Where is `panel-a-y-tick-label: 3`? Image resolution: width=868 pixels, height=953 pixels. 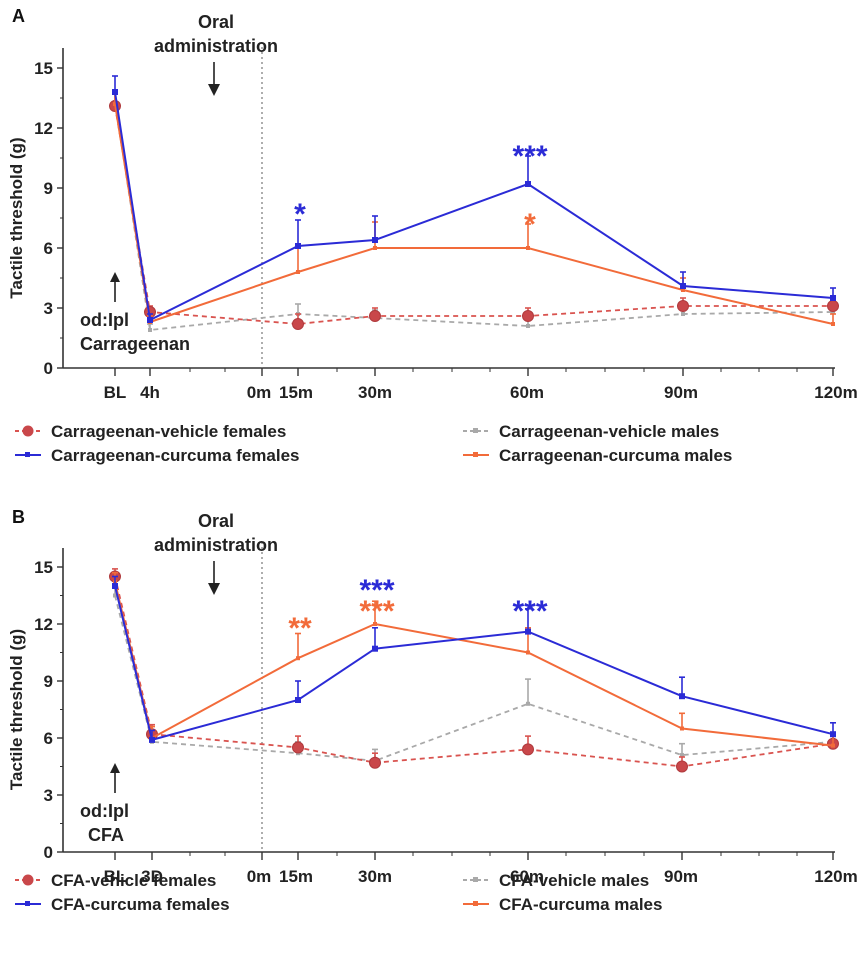 panel-a-y-tick-label: 3 is located at coordinates (48, 308).